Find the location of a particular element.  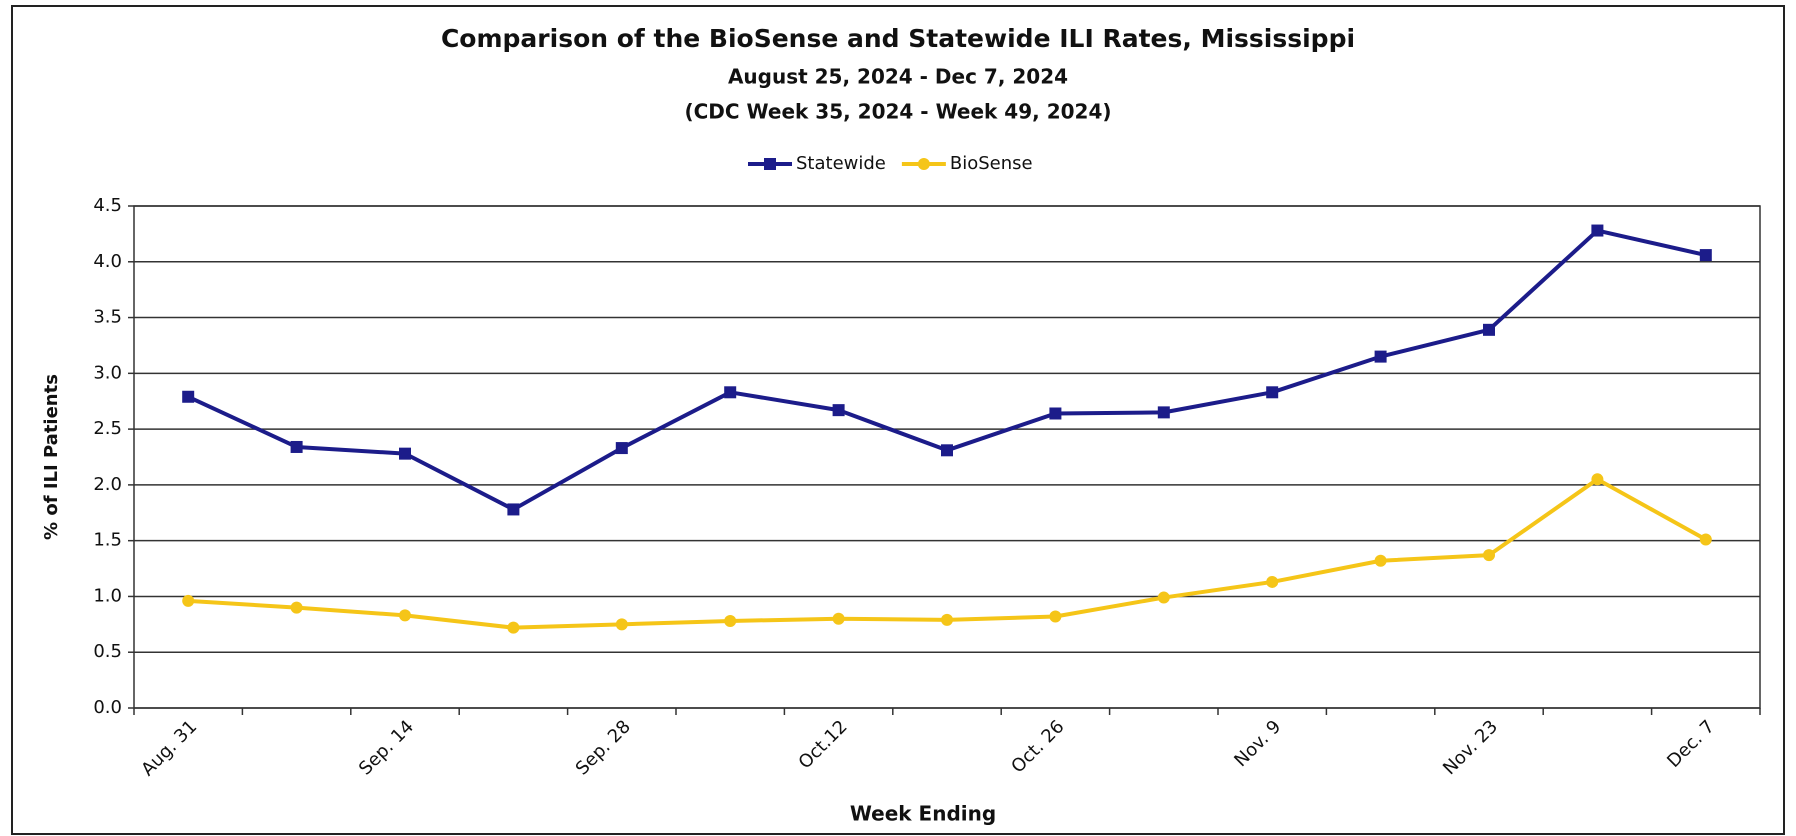

y-tick-label: 3.5 is located at coordinates (107, 317).